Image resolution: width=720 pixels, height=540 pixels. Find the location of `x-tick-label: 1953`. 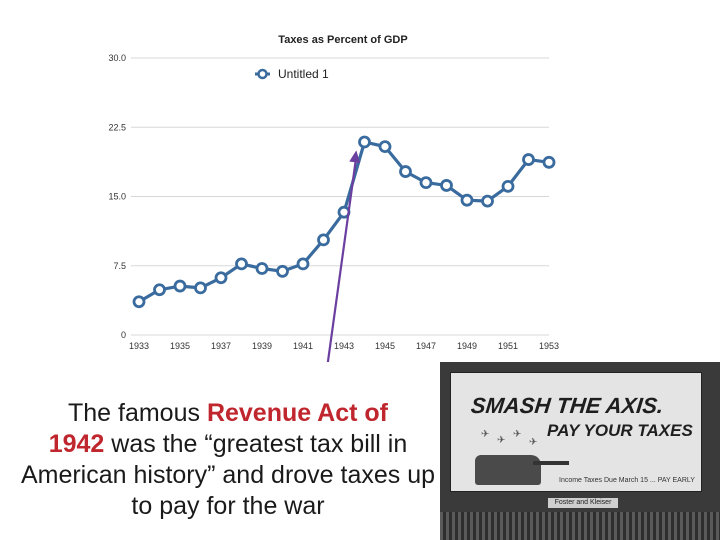

x-tick-label: 1953 is located at coordinates (549, 346).